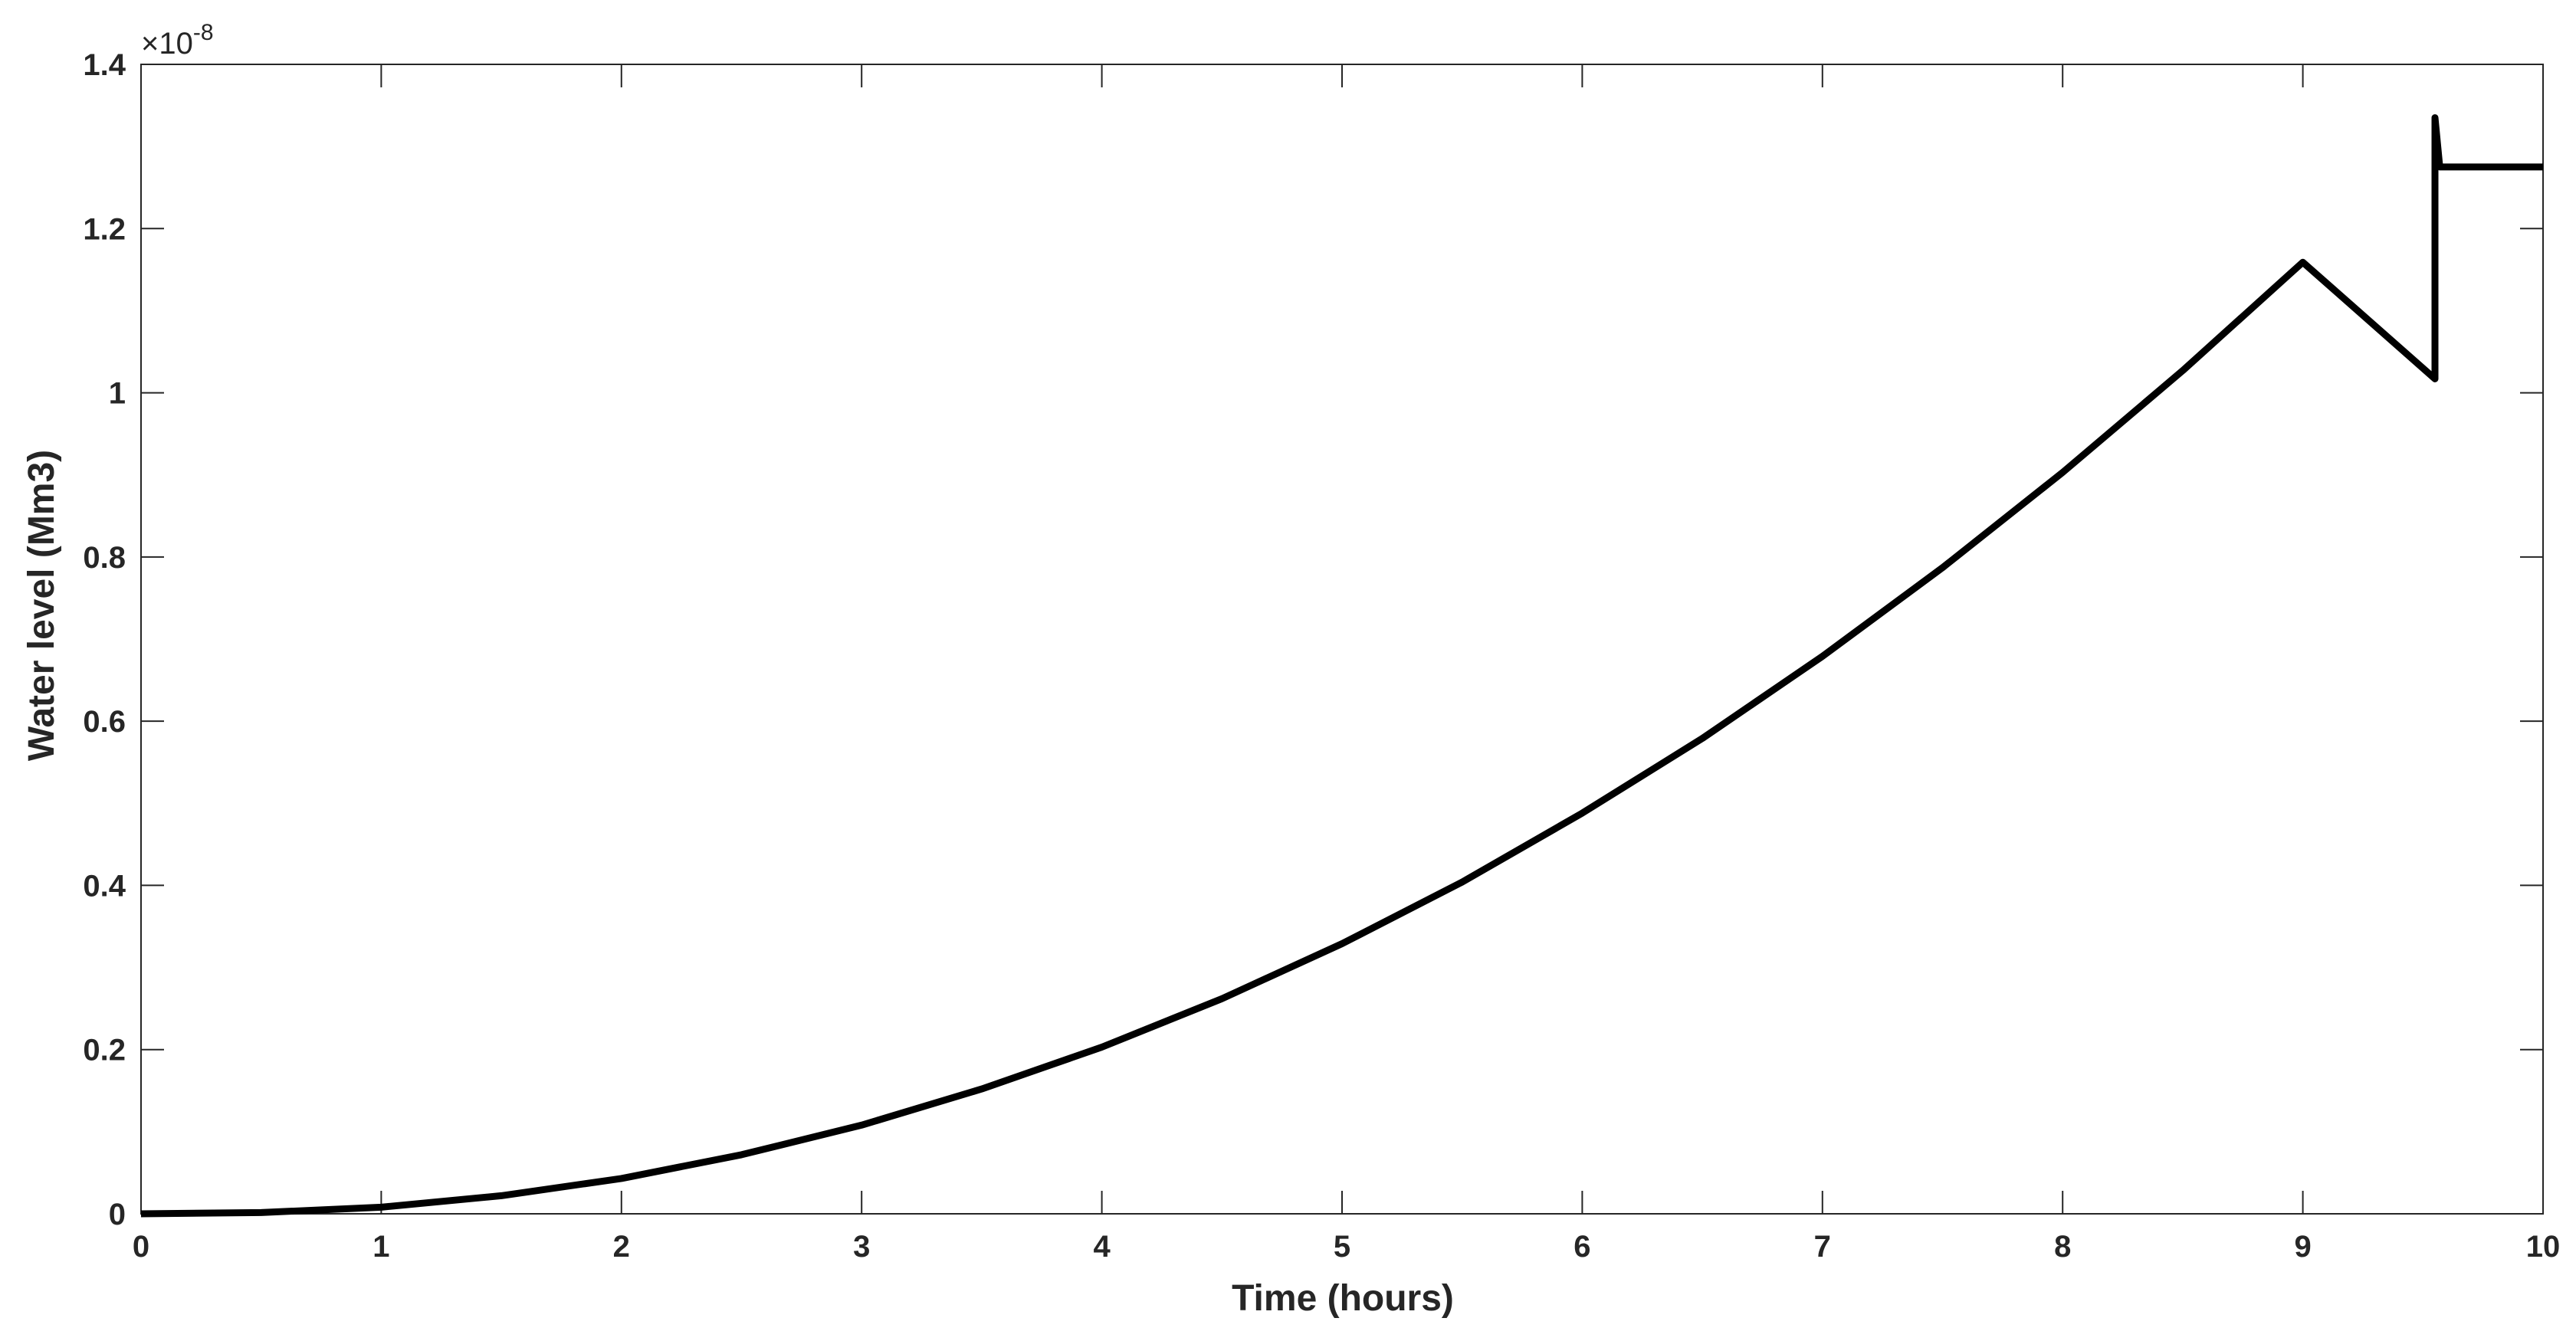 The height and width of the screenshot is (1341, 2576). I want to click on y-tick-label: 0.8, so click(104, 558).